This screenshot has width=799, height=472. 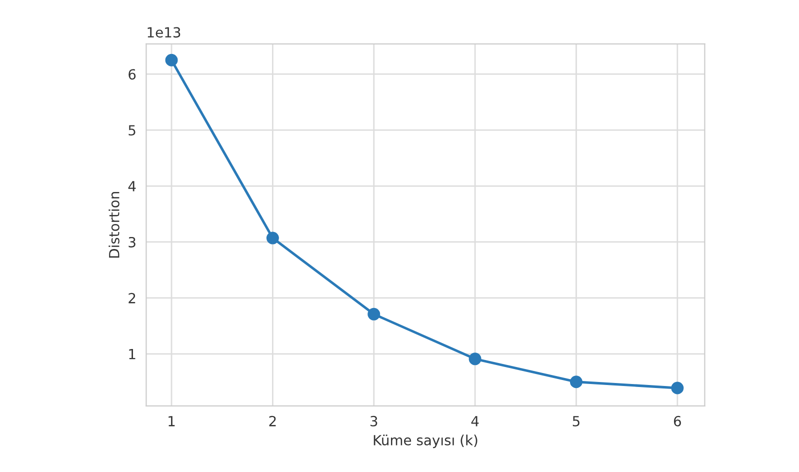 I want to click on y-tick-label: 3, so click(x=132, y=242).